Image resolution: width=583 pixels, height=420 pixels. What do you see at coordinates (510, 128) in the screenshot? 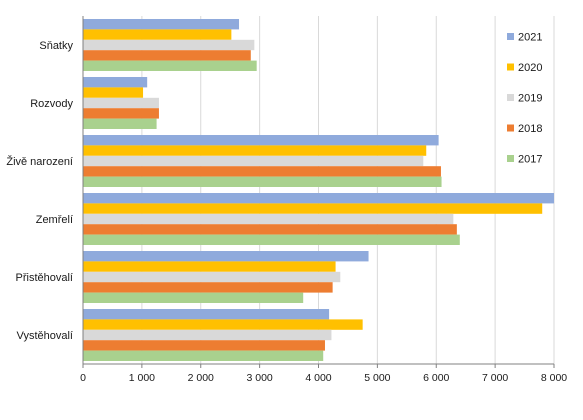
I see `legend-swatch-2018` at bounding box center [510, 128].